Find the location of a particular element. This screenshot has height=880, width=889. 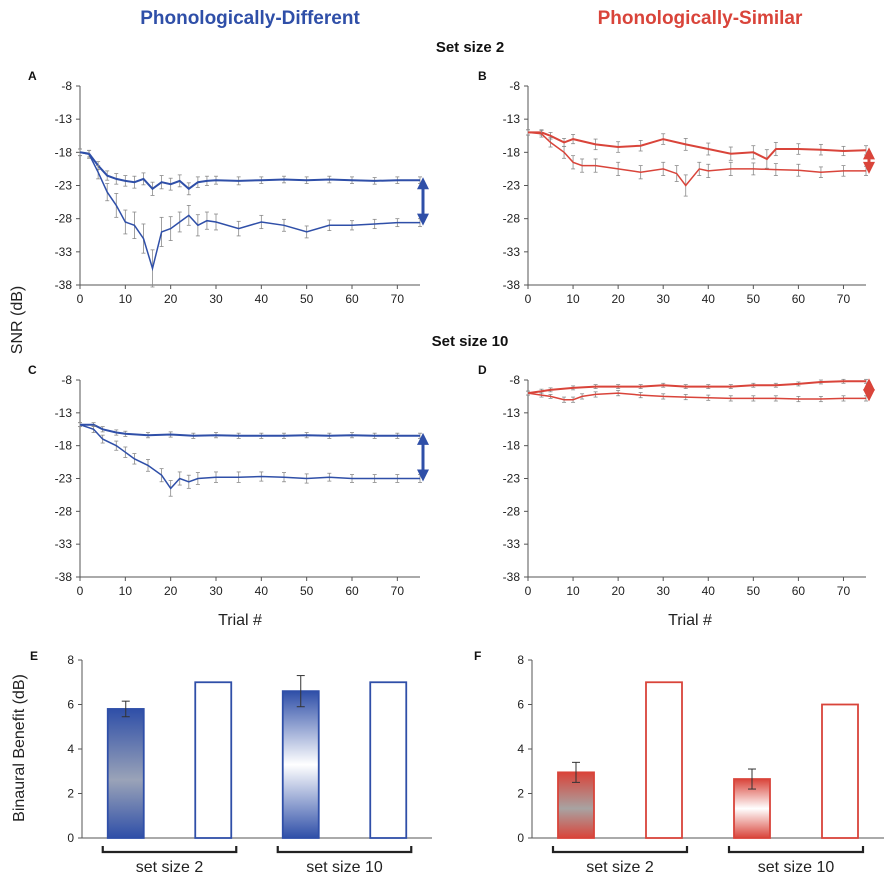

y-tick-label: 0 is located at coordinates (520, 838).